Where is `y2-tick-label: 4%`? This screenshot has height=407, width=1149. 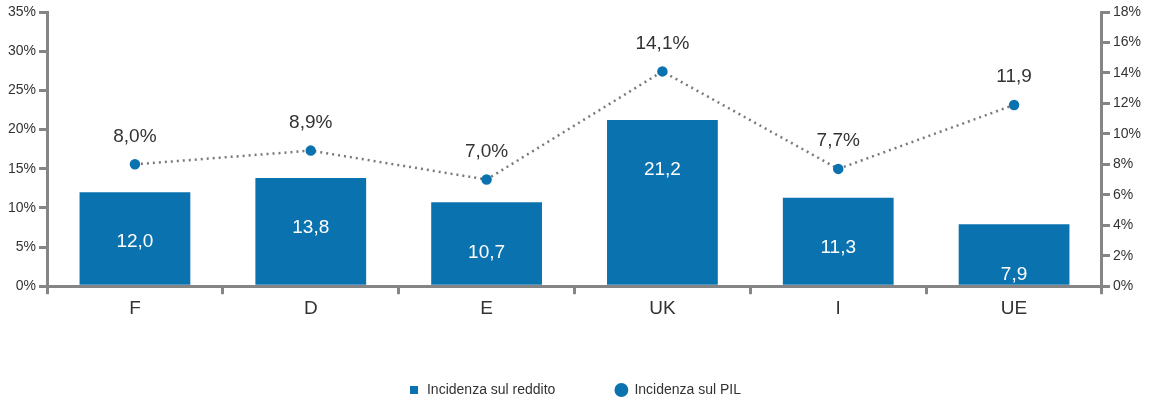
y2-tick-label: 4% is located at coordinates (1123, 224).